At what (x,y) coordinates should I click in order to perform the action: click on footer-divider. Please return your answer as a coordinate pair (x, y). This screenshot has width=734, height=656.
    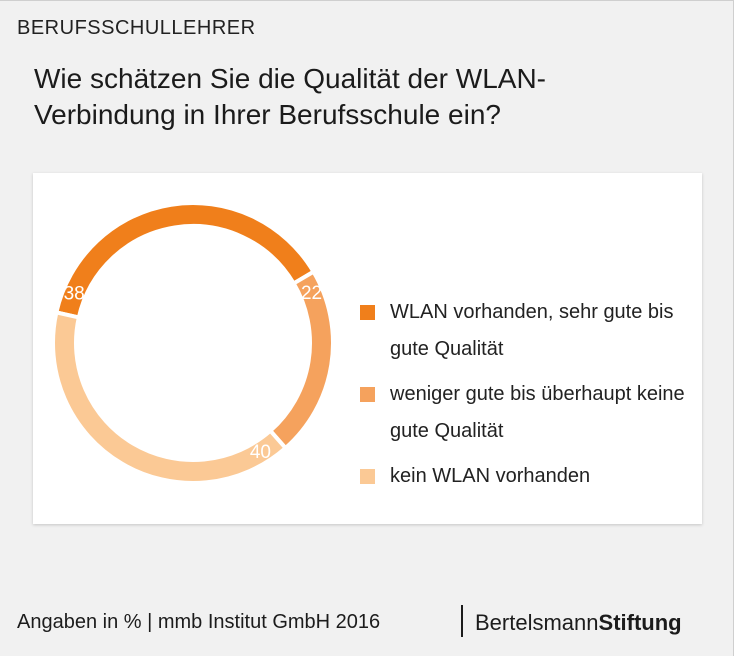
    Looking at the image, I should click on (462, 621).